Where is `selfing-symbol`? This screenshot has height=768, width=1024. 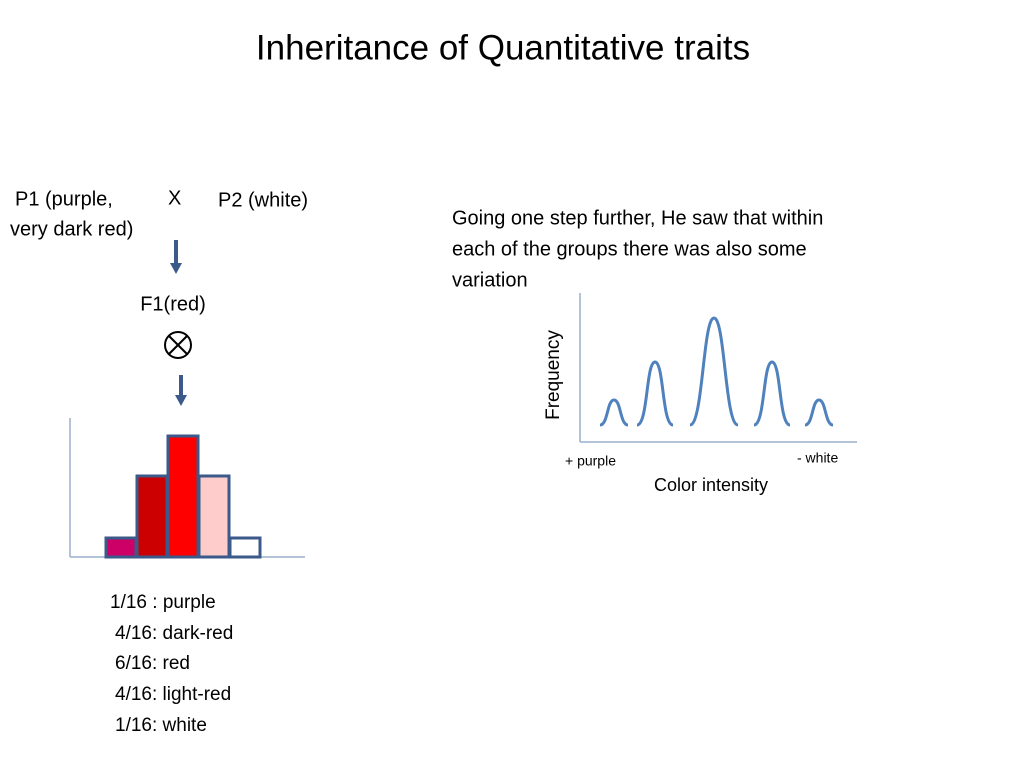 selfing-symbol is located at coordinates (178, 345).